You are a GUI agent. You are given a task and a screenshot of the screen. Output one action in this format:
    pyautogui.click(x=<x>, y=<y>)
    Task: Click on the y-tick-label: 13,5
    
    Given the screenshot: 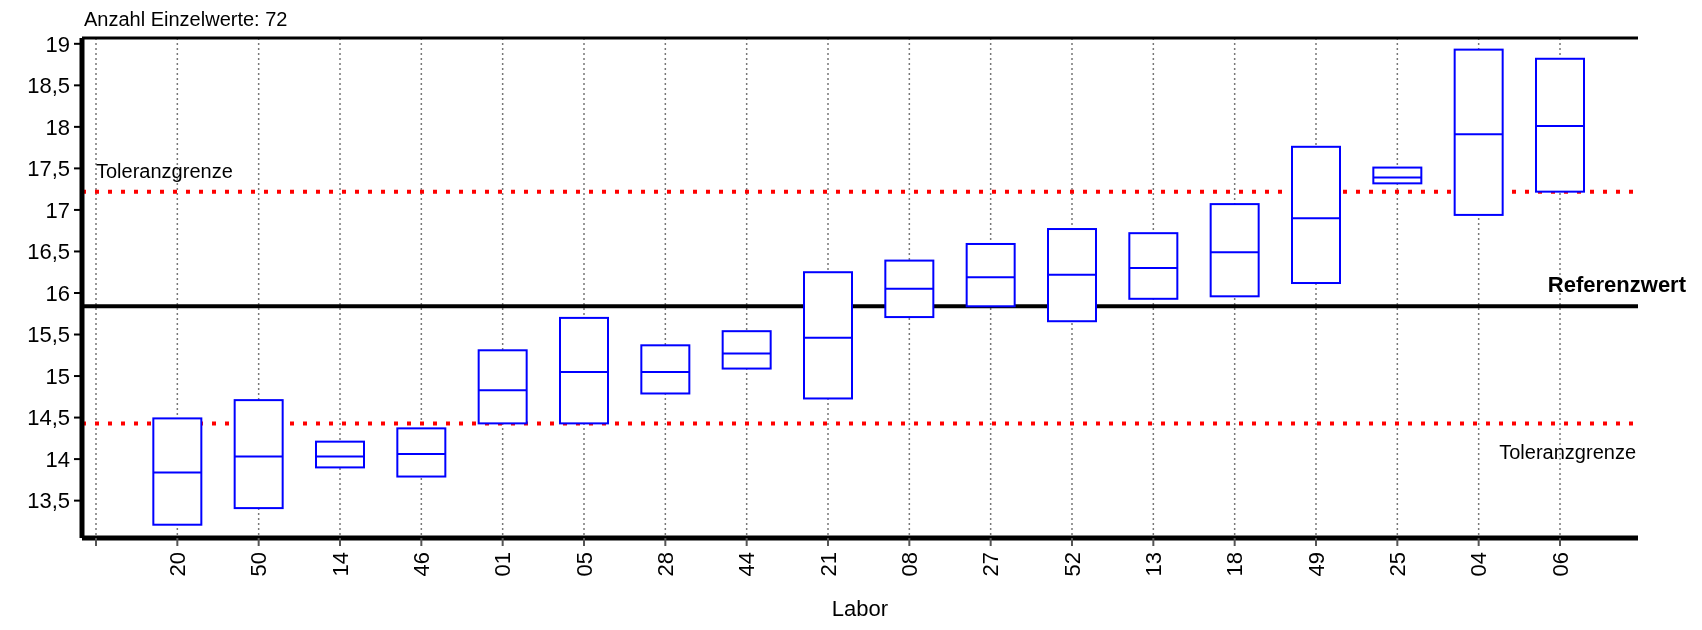 What is the action you would take?
    pyautogui.click(x=48, y=501)
    